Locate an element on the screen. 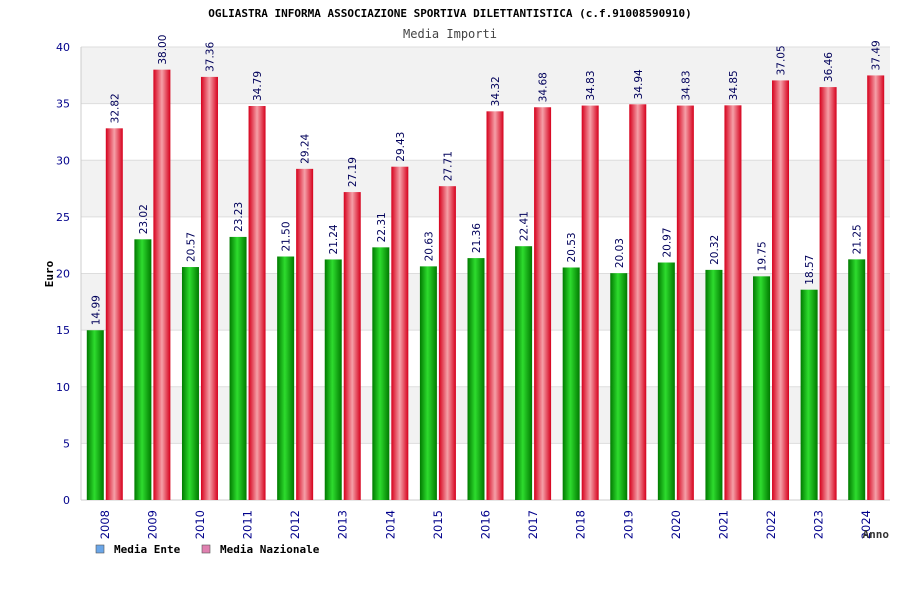 The width and height of the screenshot is (900, 600). y-tick-label: 35 is located at coordinates (63, 104).